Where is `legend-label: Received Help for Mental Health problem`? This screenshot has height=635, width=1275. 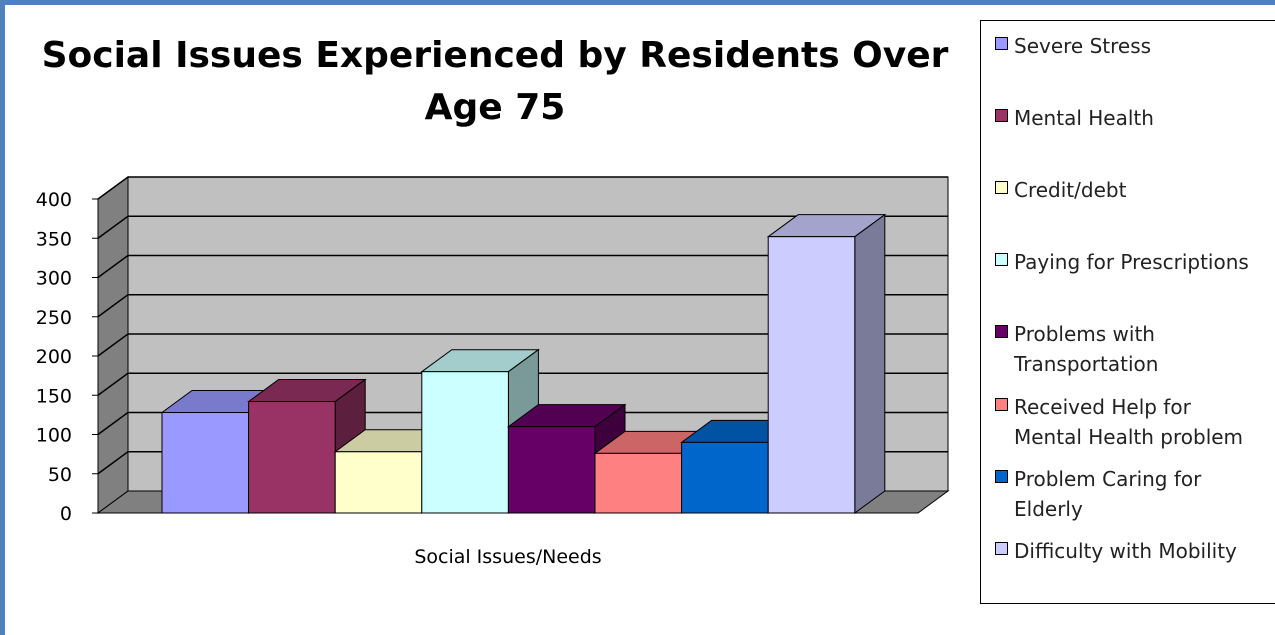
legend-label: Received Help for Mental Health problem is located at coordinates (1128, 422).